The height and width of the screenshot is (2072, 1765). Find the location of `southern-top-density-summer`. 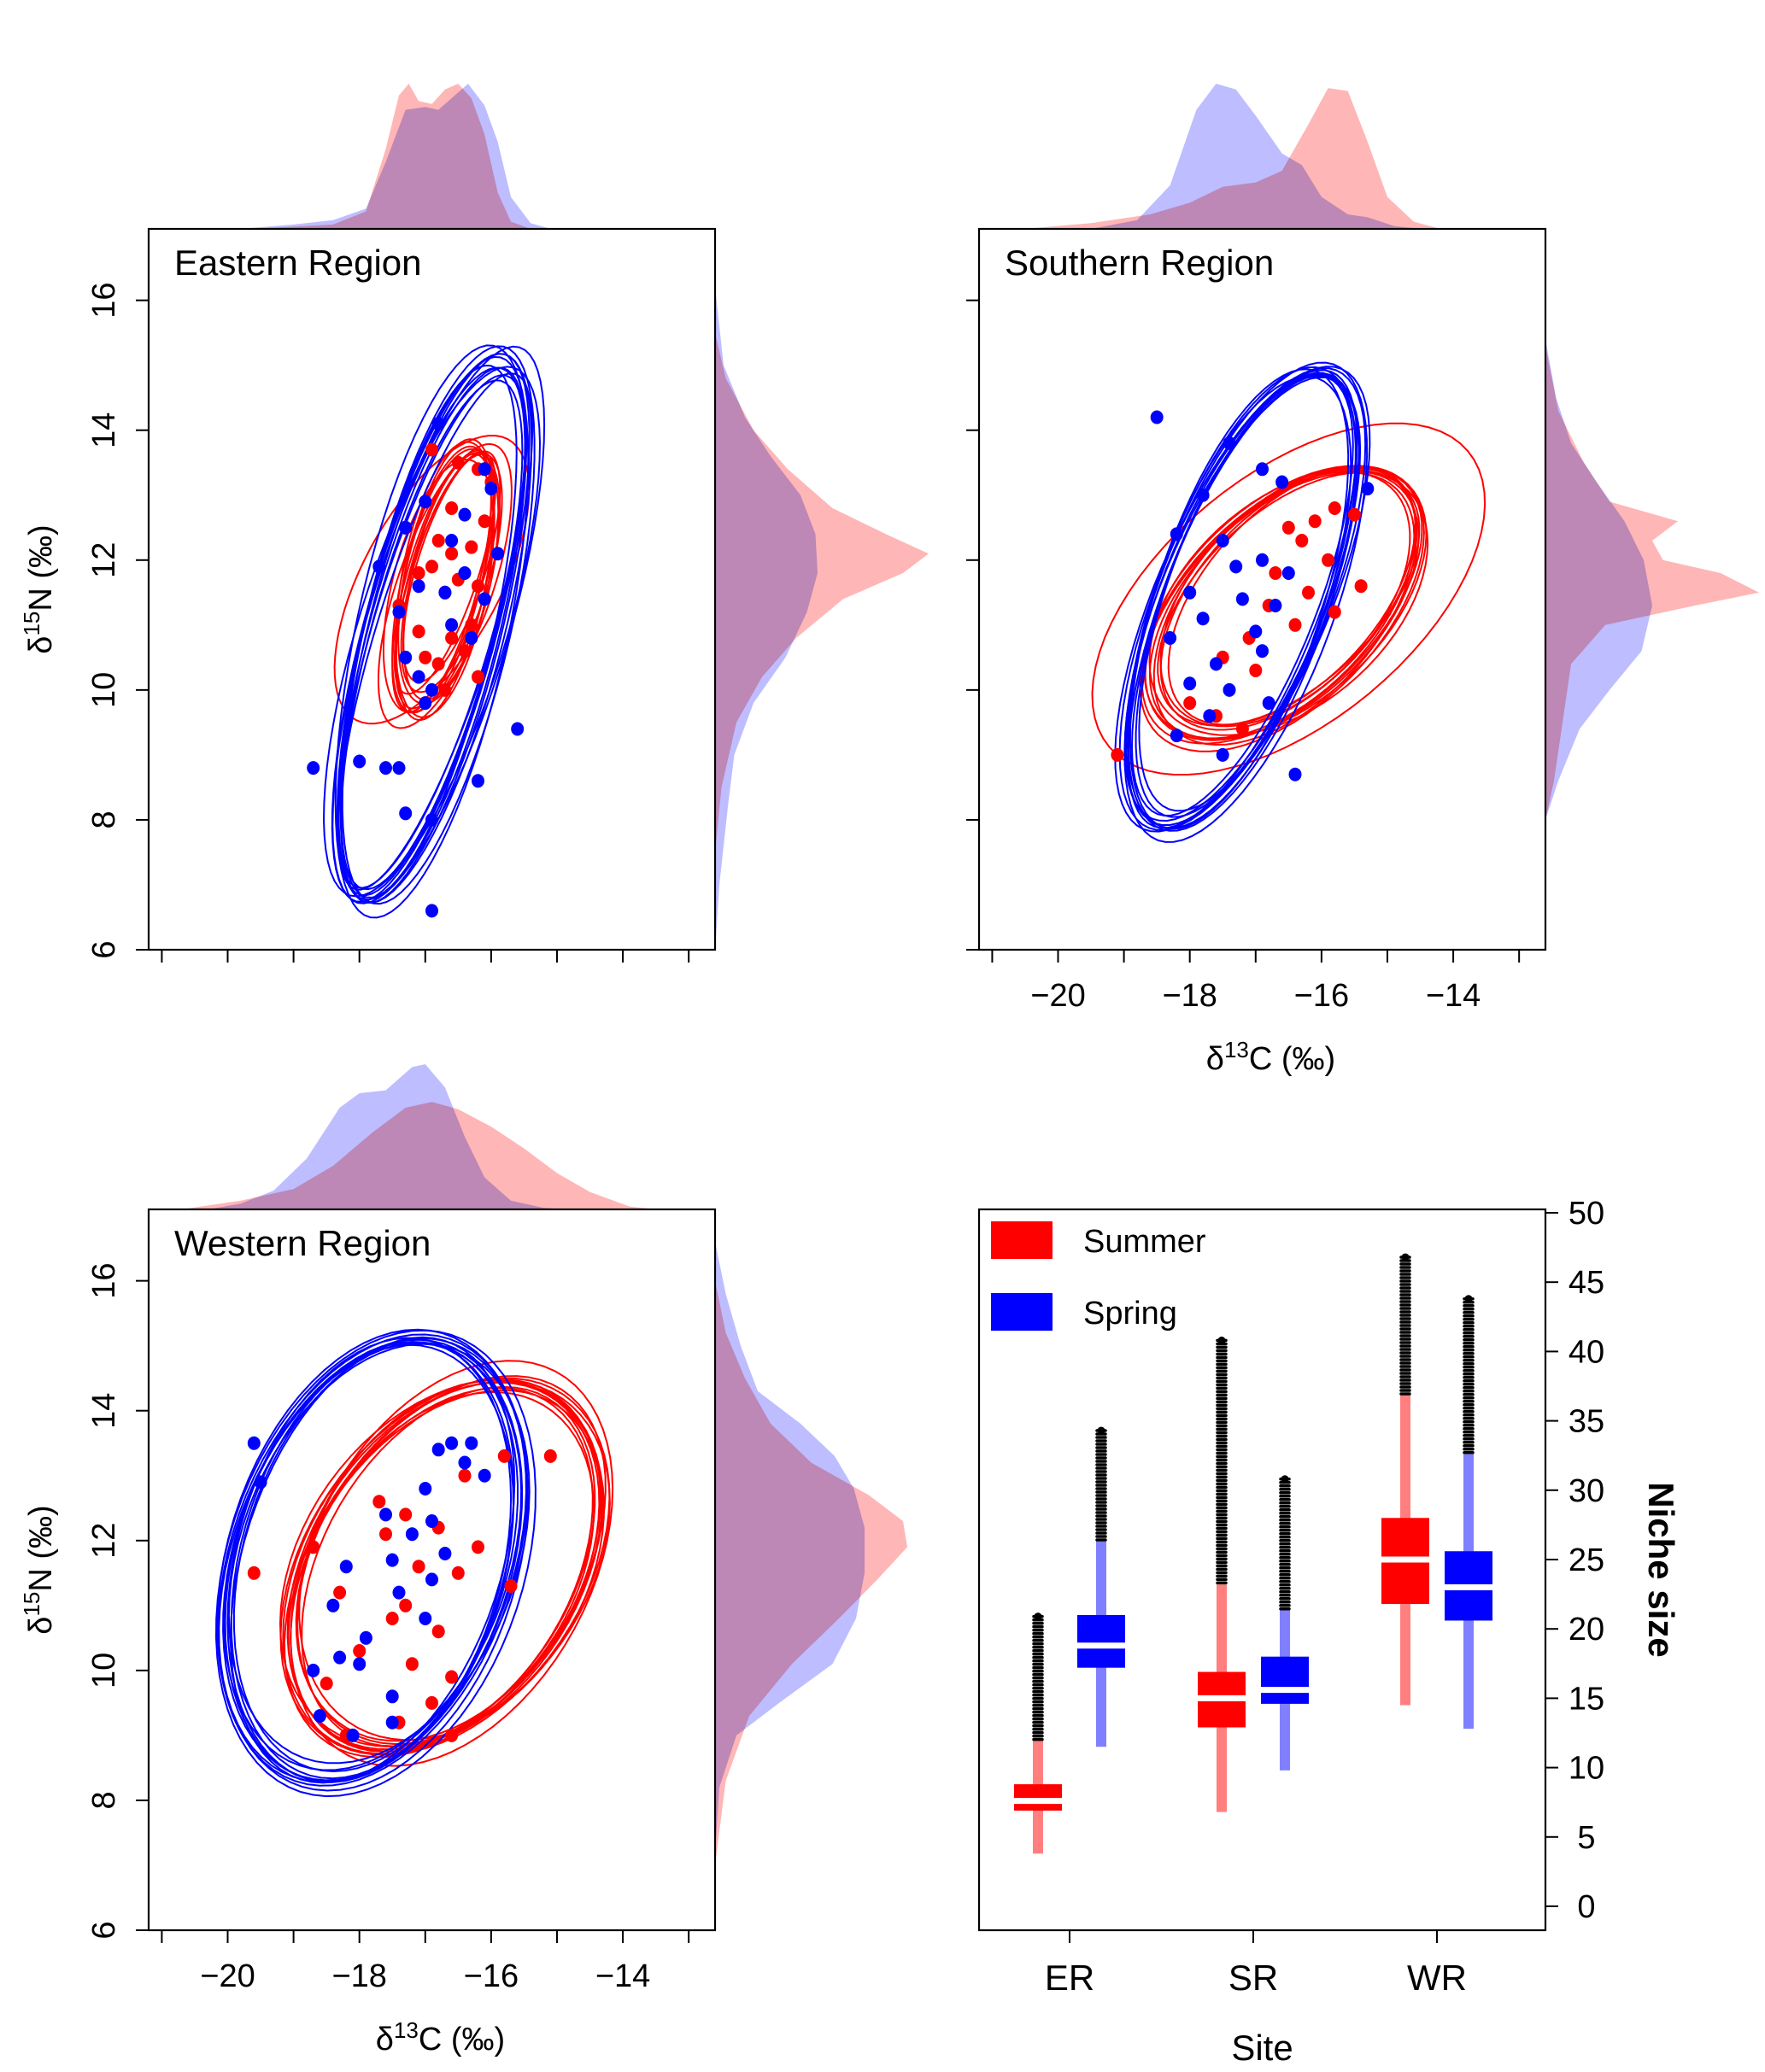

southern-top-density-summer is located at coordinates (1232, 158).